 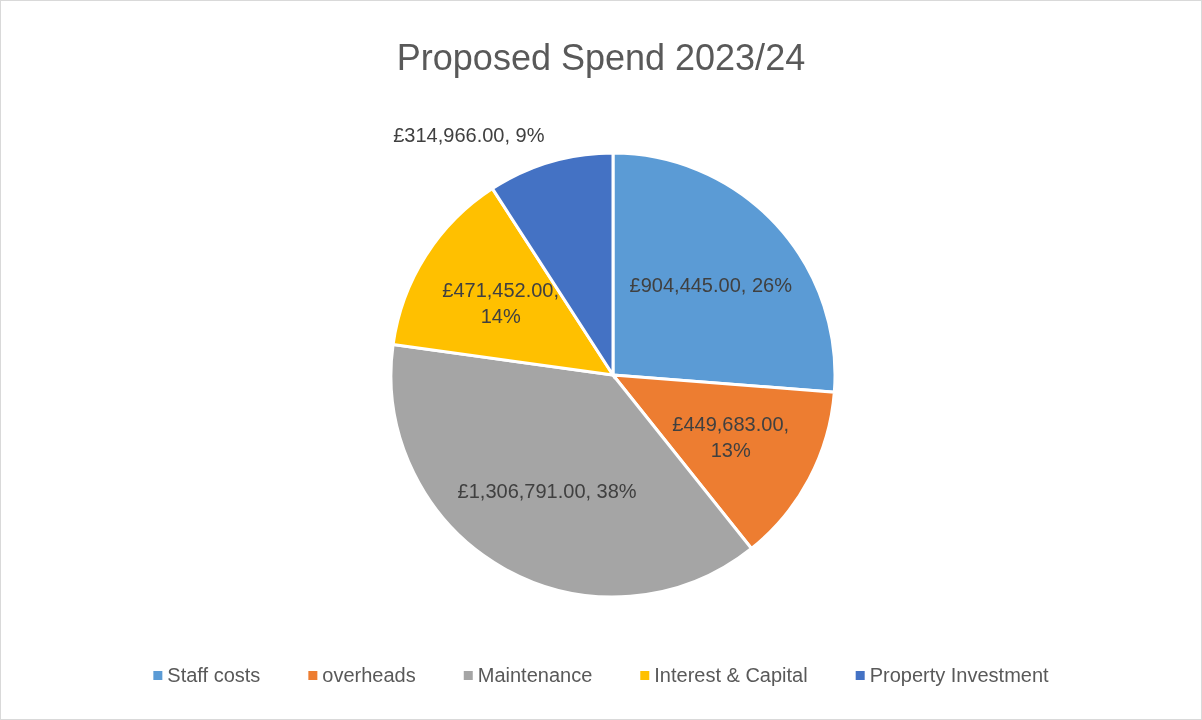 I want to click on legend-label: Staff costs, so click(x=214, y=675).